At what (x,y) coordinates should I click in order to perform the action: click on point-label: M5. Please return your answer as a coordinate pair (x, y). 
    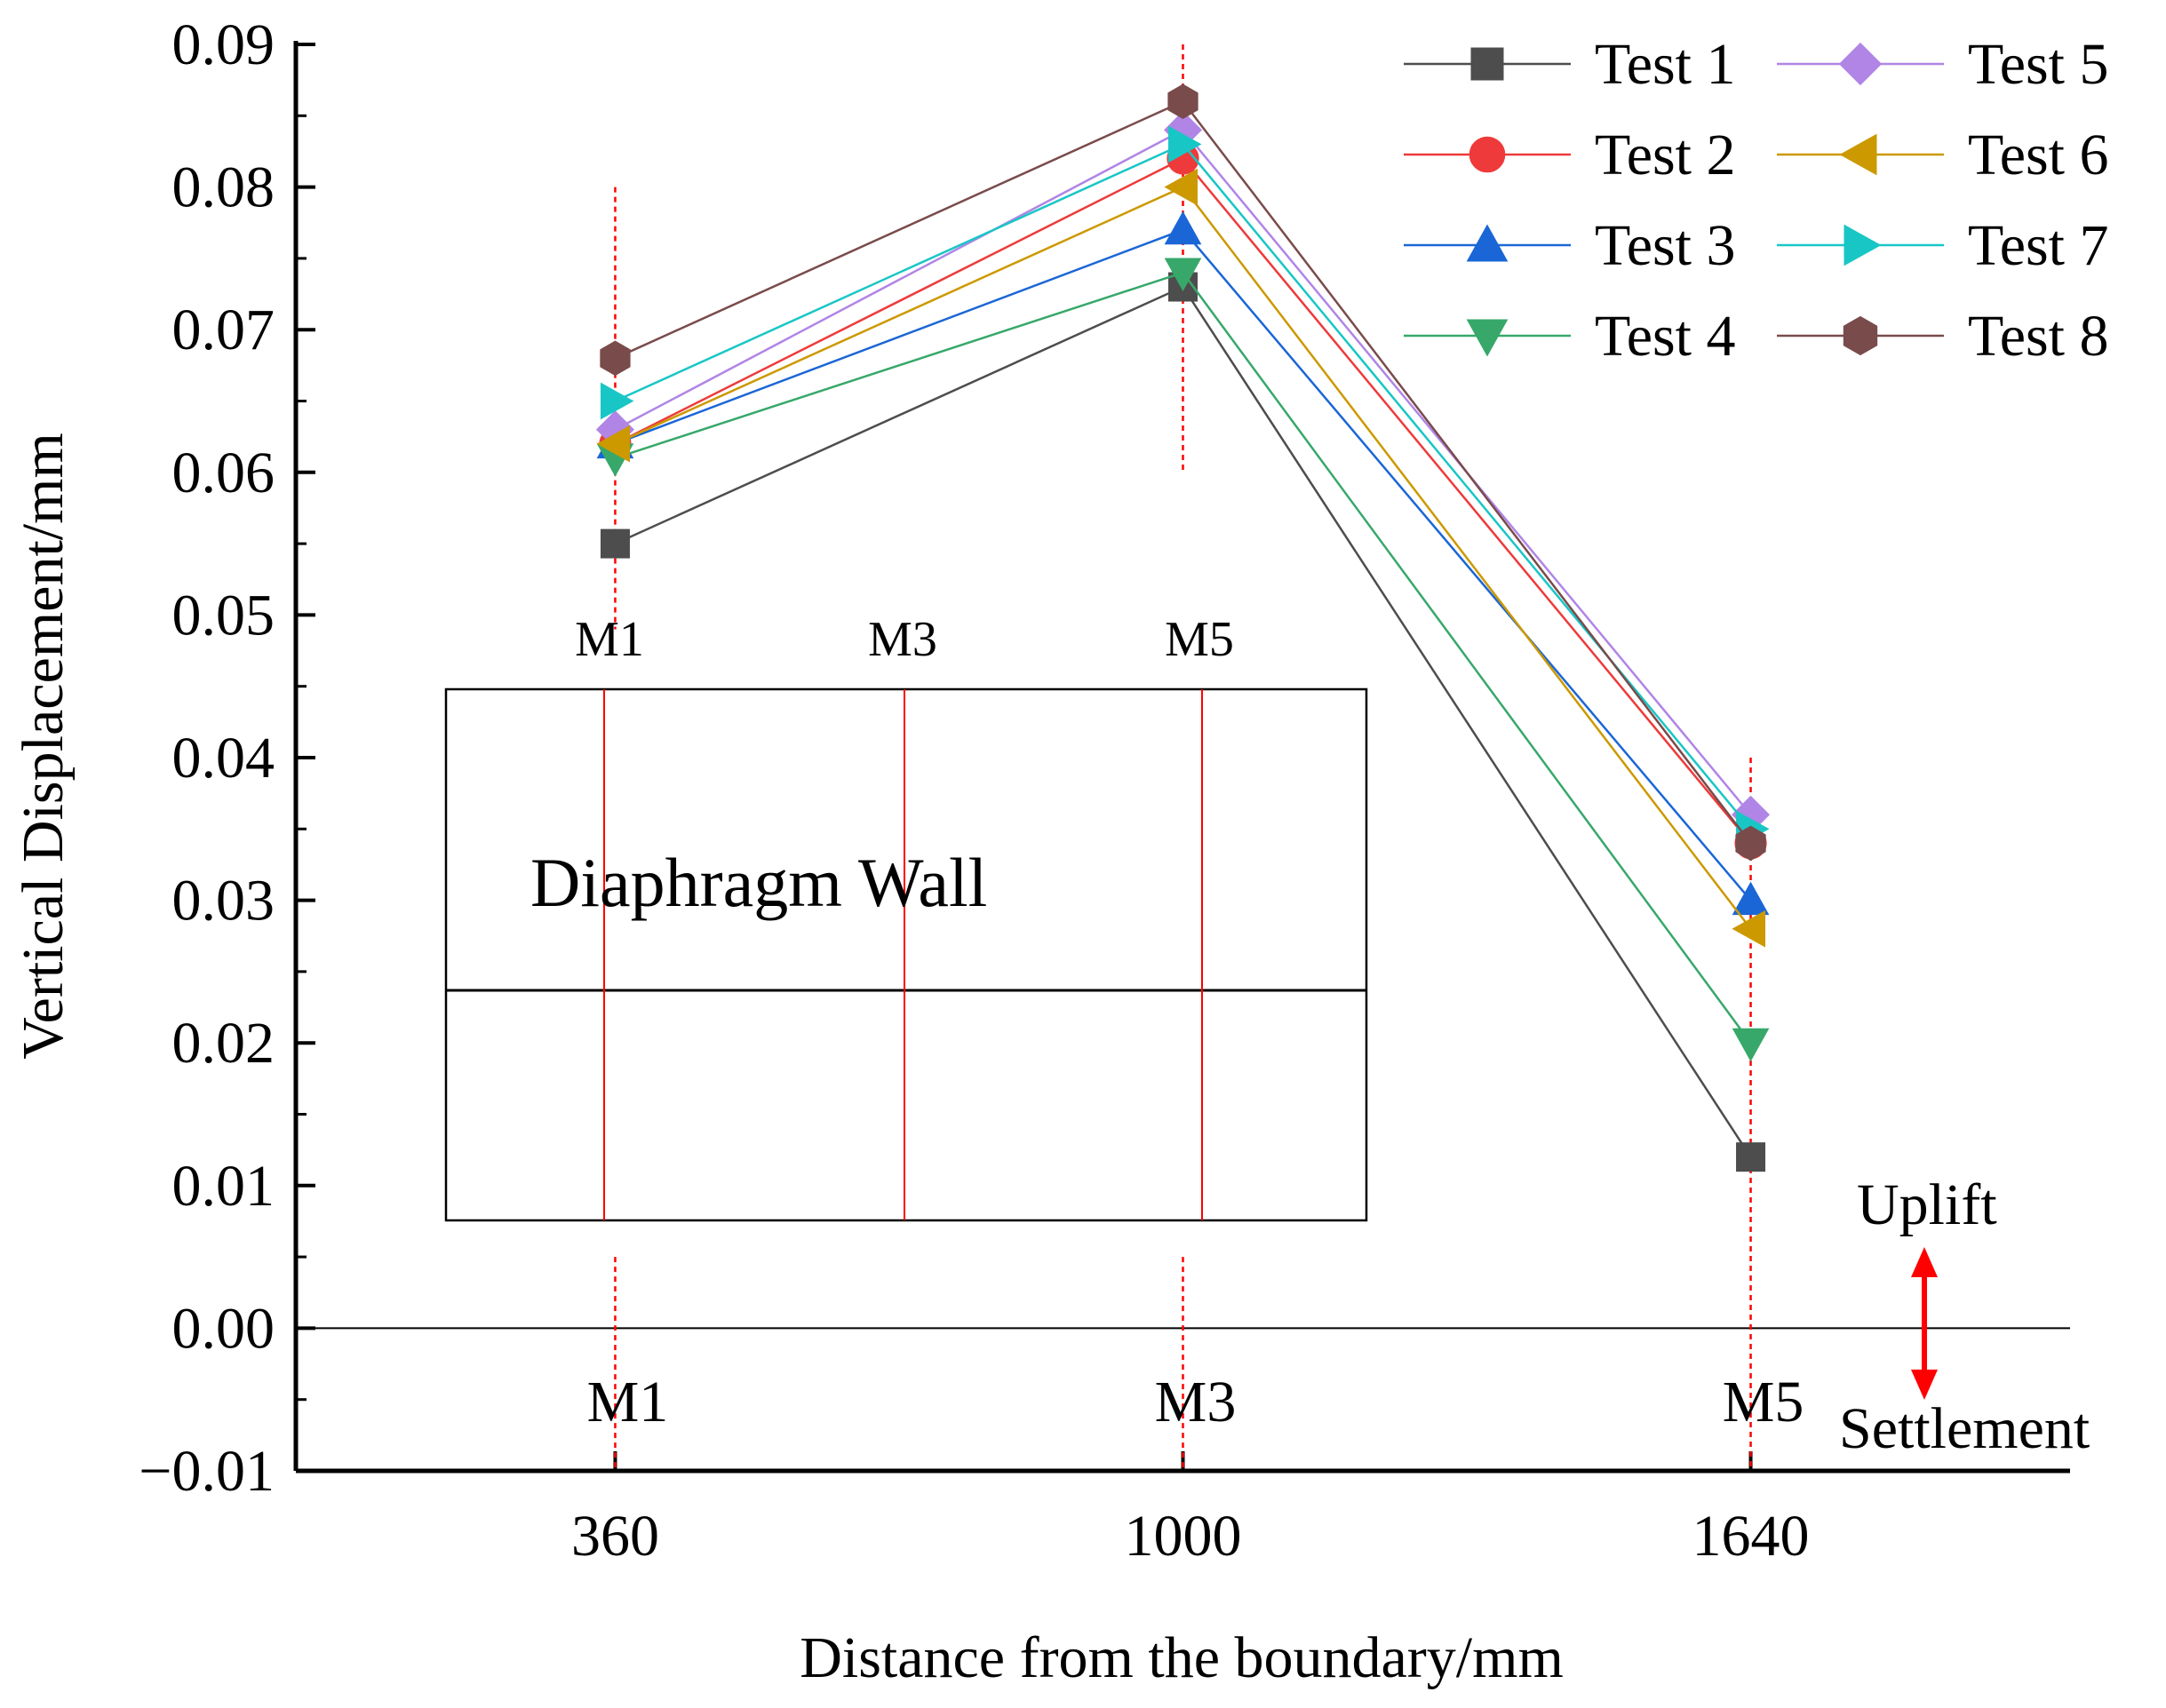
    Looking at the image, I should click on (1763, 1402).